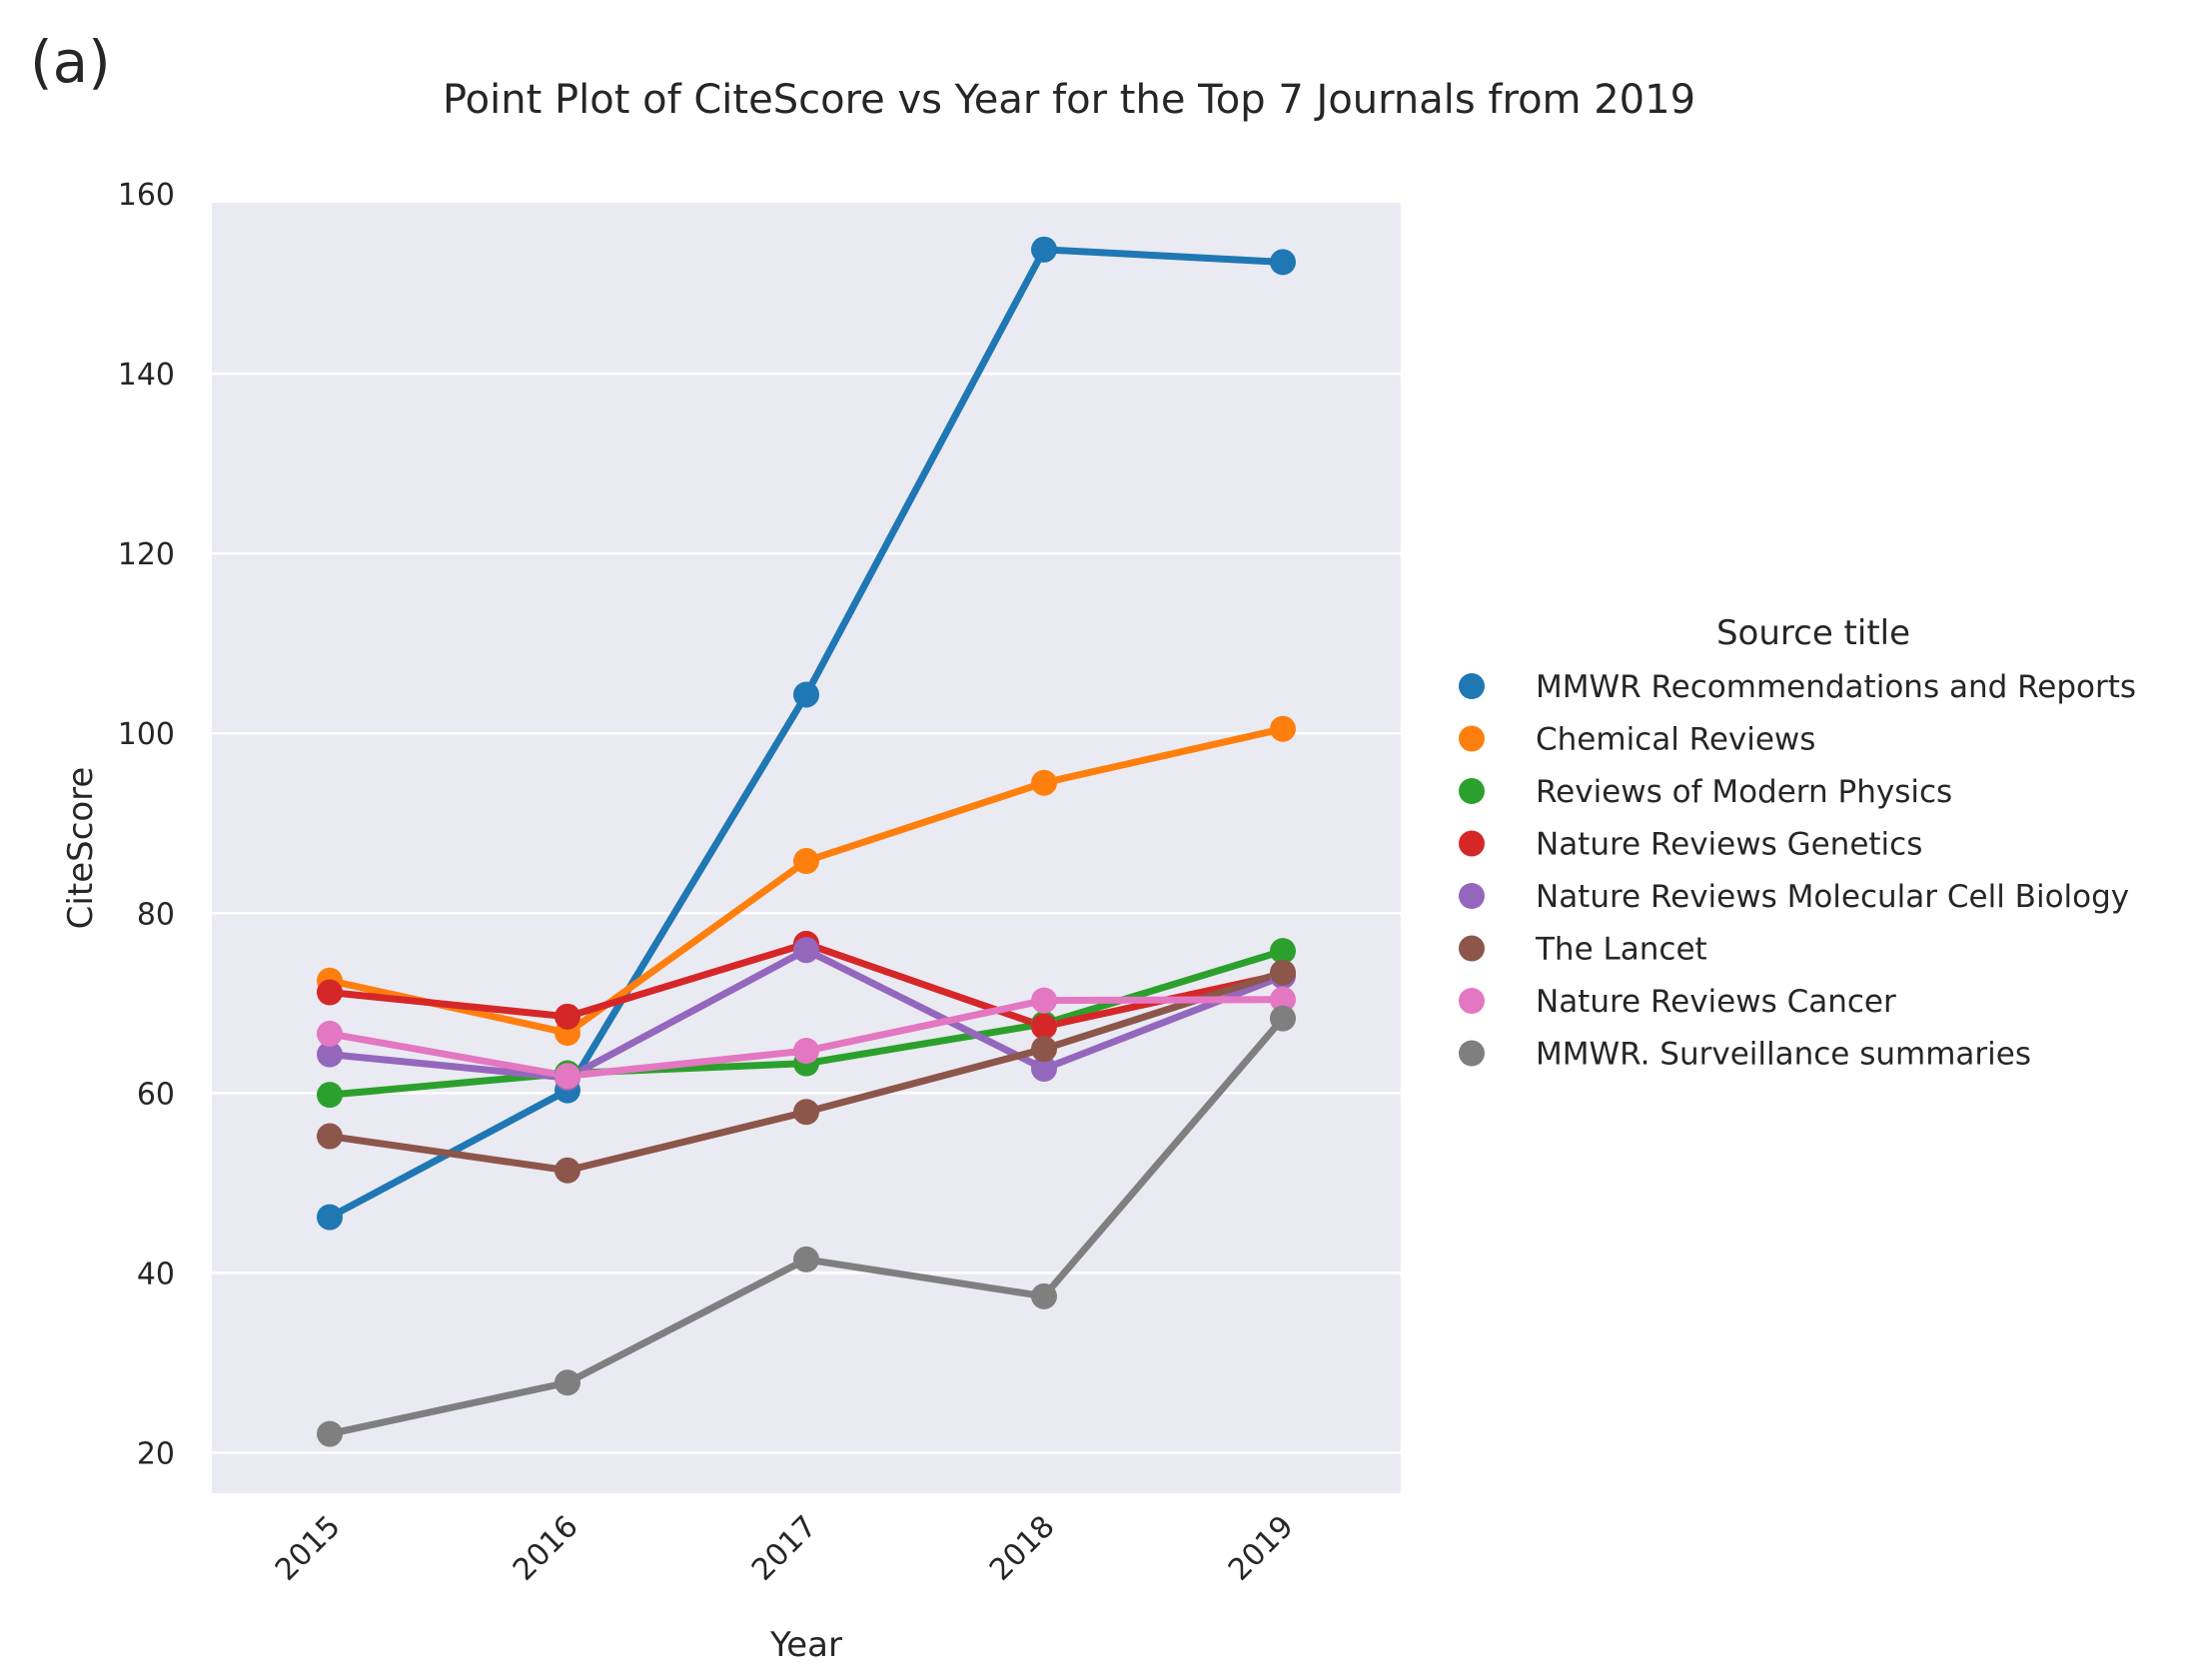  What do you see at coordinates (156, 1094) in the screenshot?
I see `y-tick-label: 60` at bounding box center [156, 1094].